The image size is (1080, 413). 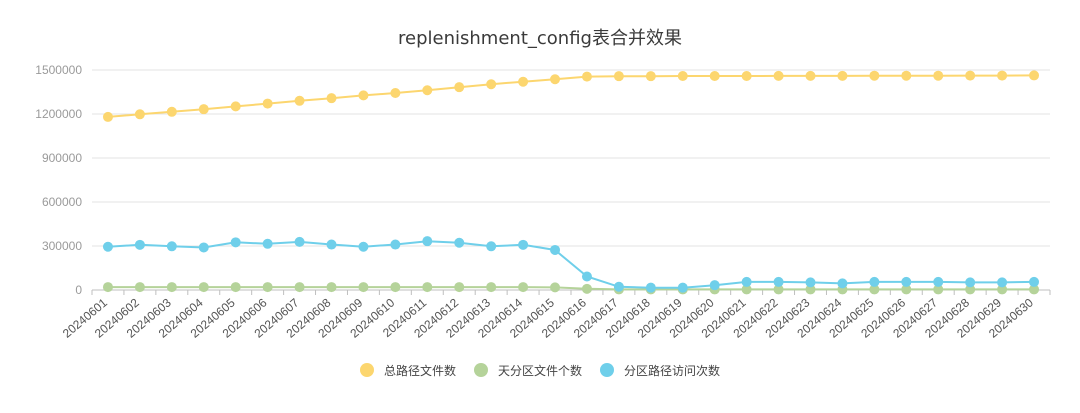 I want to click on legend-item: 总路径文件数, so click(x=407, y=370).